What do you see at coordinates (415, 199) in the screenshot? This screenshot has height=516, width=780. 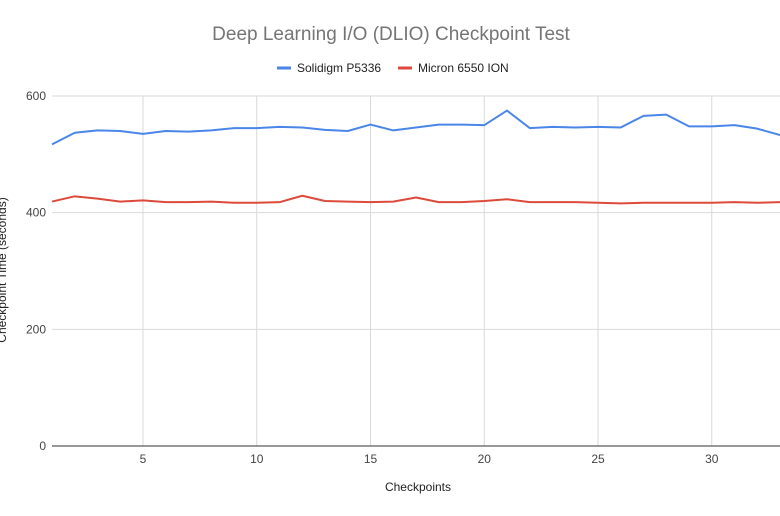 I see `series-line-micron-6550-ion` at bounding box center [415, 199].